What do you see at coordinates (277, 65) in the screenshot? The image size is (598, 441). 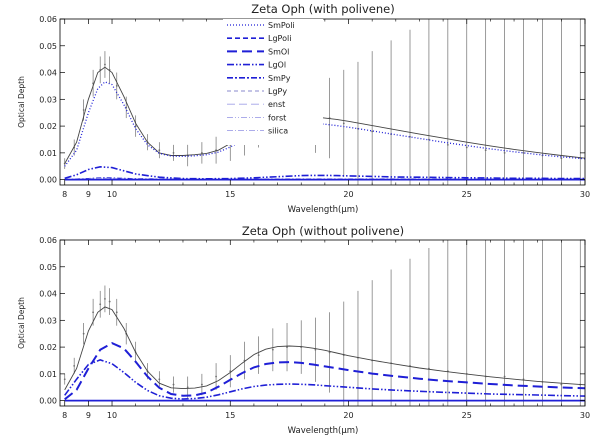 I see `legend-label-lgol: LgOl` at bounding box center [277, 65].